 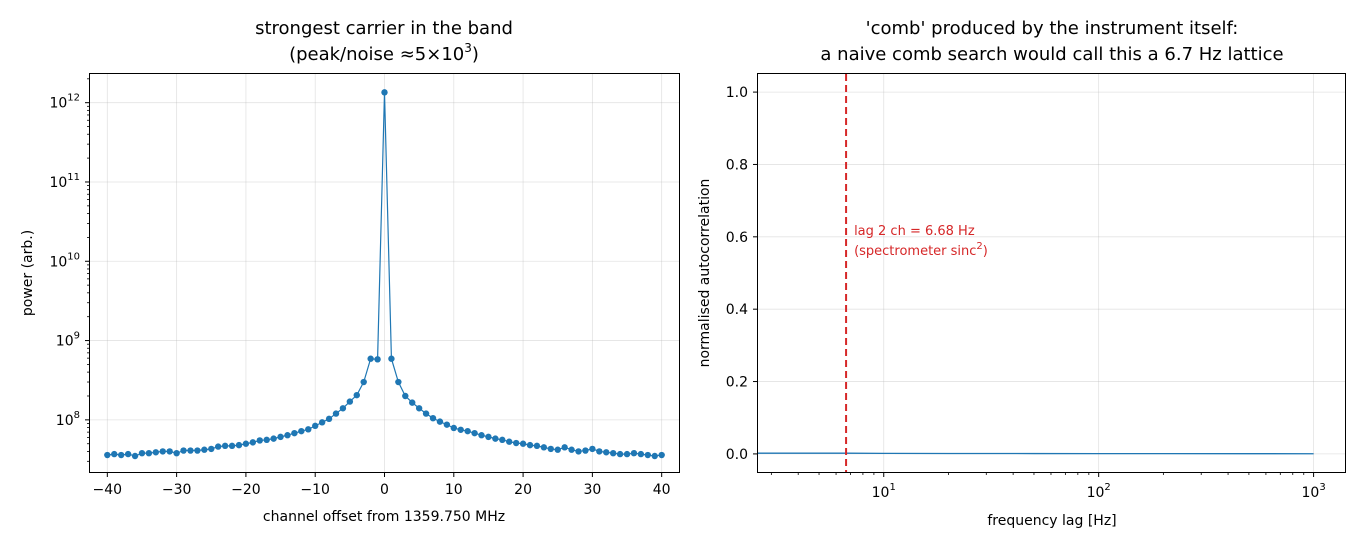 I want to click on right-y-tick-label: 0.4, so click(x=737, y=310).